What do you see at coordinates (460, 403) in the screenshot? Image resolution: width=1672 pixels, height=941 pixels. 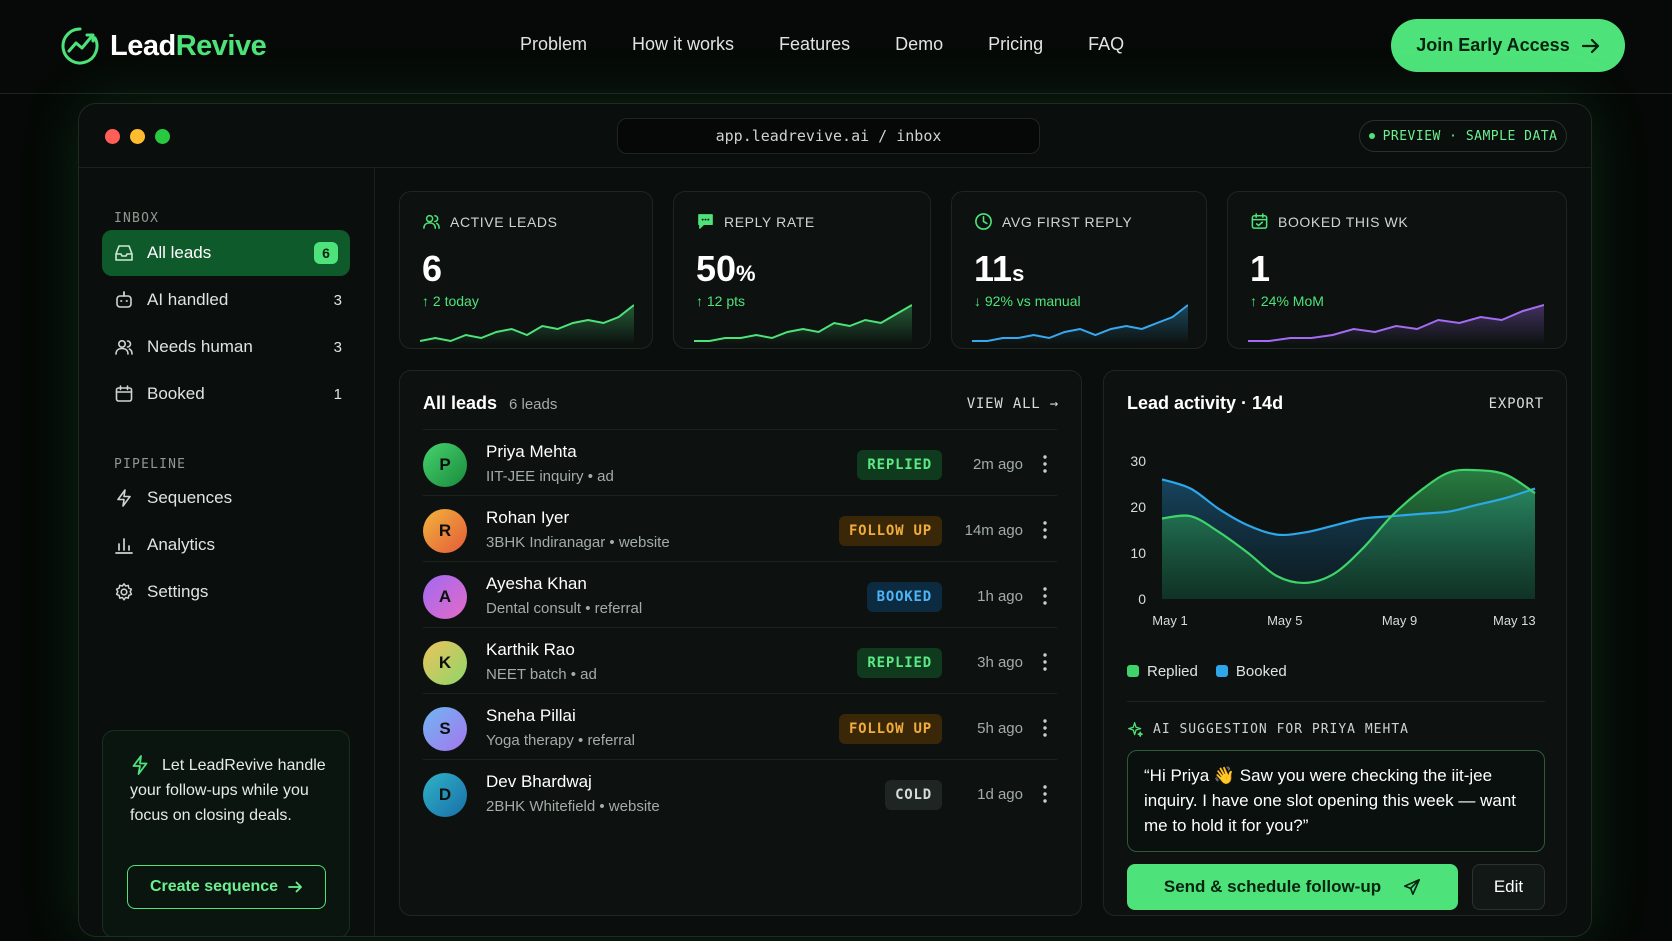 I see `leads-panel-title: All leads` at bounding box center [460, 403].